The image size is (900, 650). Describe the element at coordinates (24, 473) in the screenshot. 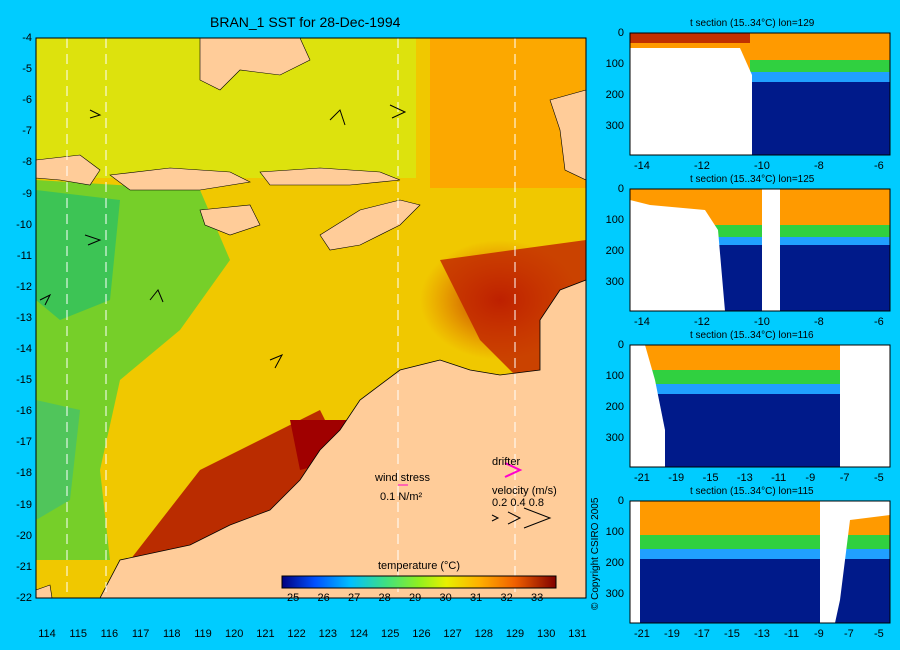

I see `lat-tick-label: -18` at that location.